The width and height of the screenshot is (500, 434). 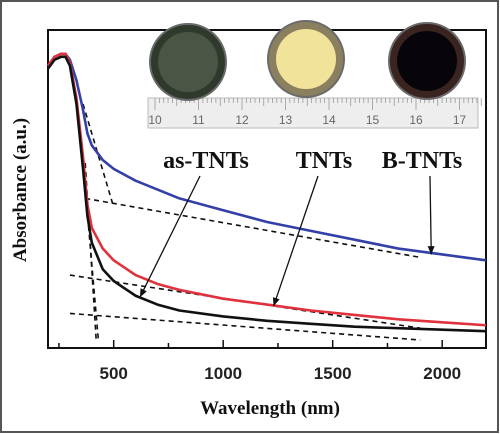 I want to click on ruler-label: 15, so click(x=373, y=120).